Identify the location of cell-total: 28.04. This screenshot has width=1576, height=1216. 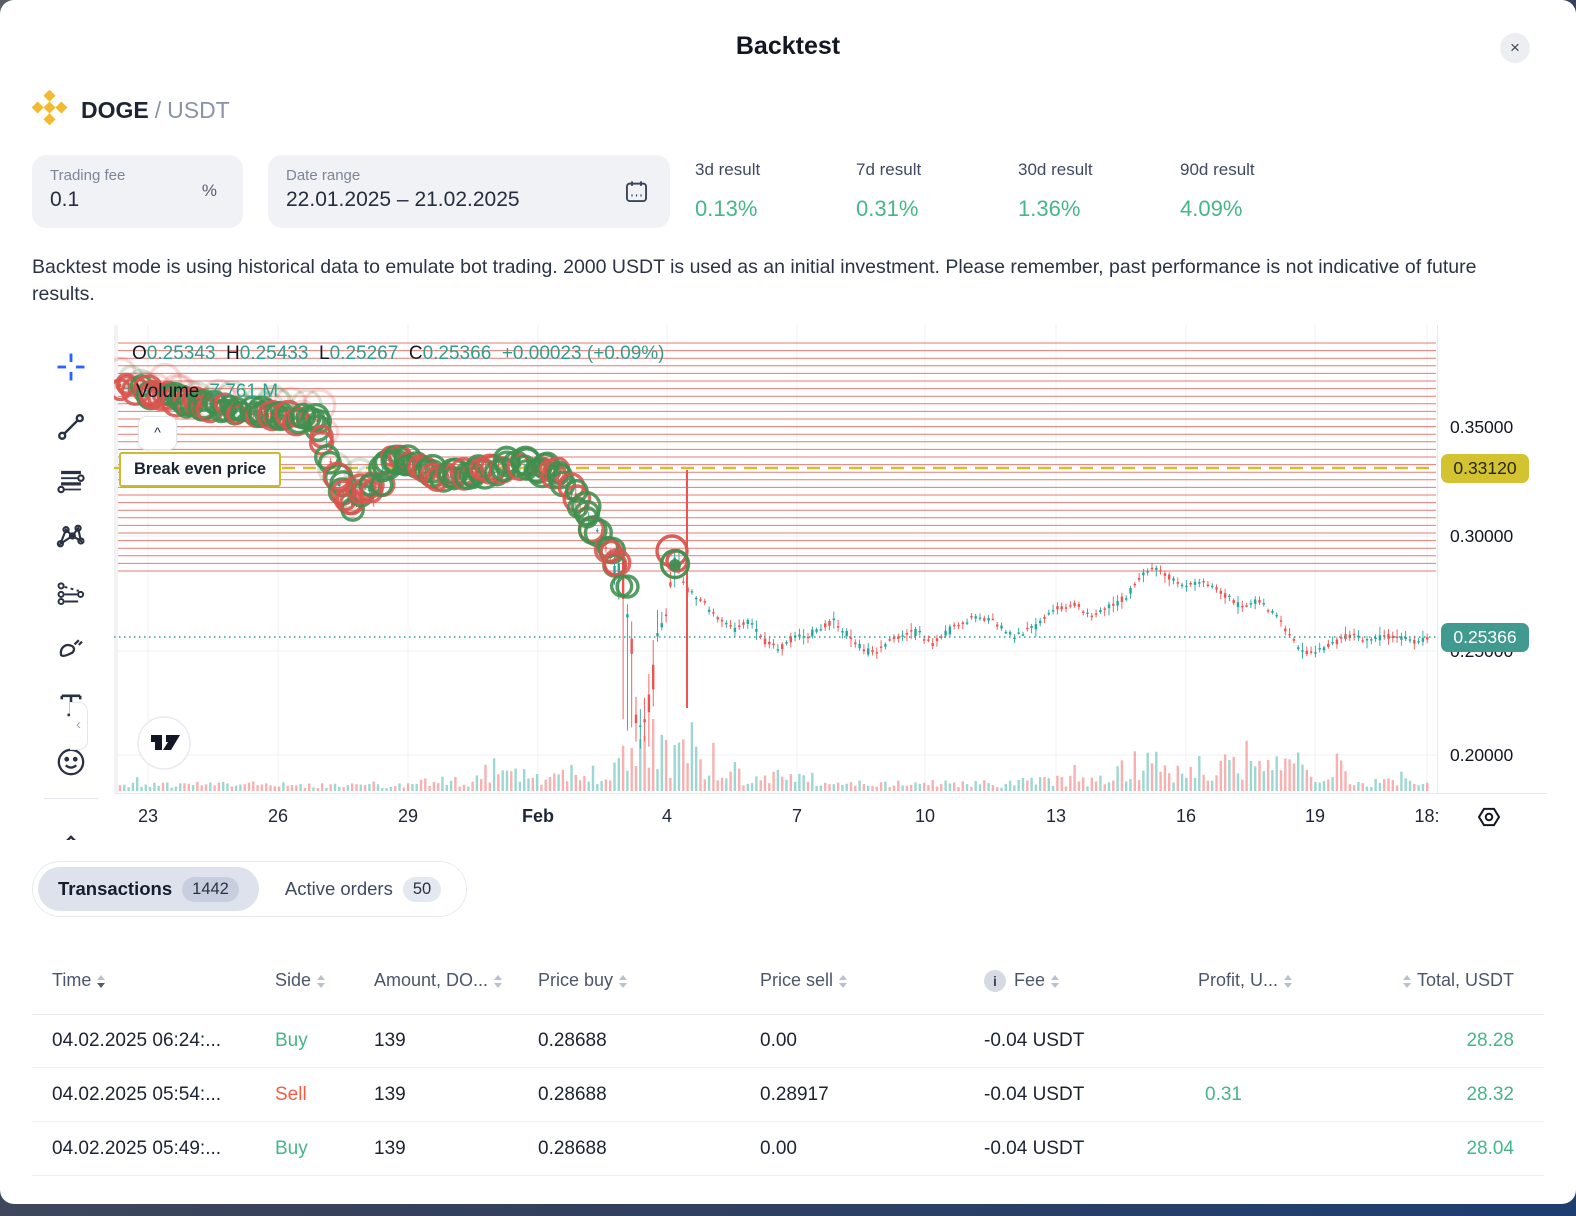
(1490, 1148).